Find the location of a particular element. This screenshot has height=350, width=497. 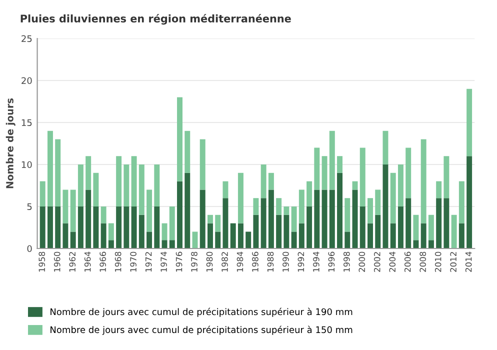

y-tick-label: 20 is located at coordinates (27, 80).